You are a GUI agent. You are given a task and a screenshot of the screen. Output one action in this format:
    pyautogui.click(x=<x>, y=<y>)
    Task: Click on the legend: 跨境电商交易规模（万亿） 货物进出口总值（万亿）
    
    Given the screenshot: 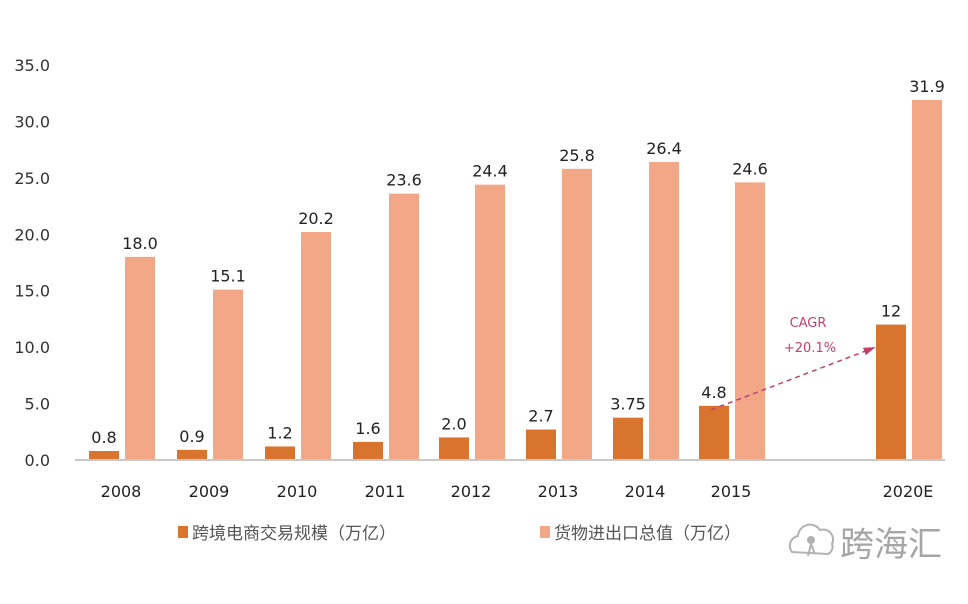 What is the action you would take?
    pyautogui.click(x=459, y=534)
    